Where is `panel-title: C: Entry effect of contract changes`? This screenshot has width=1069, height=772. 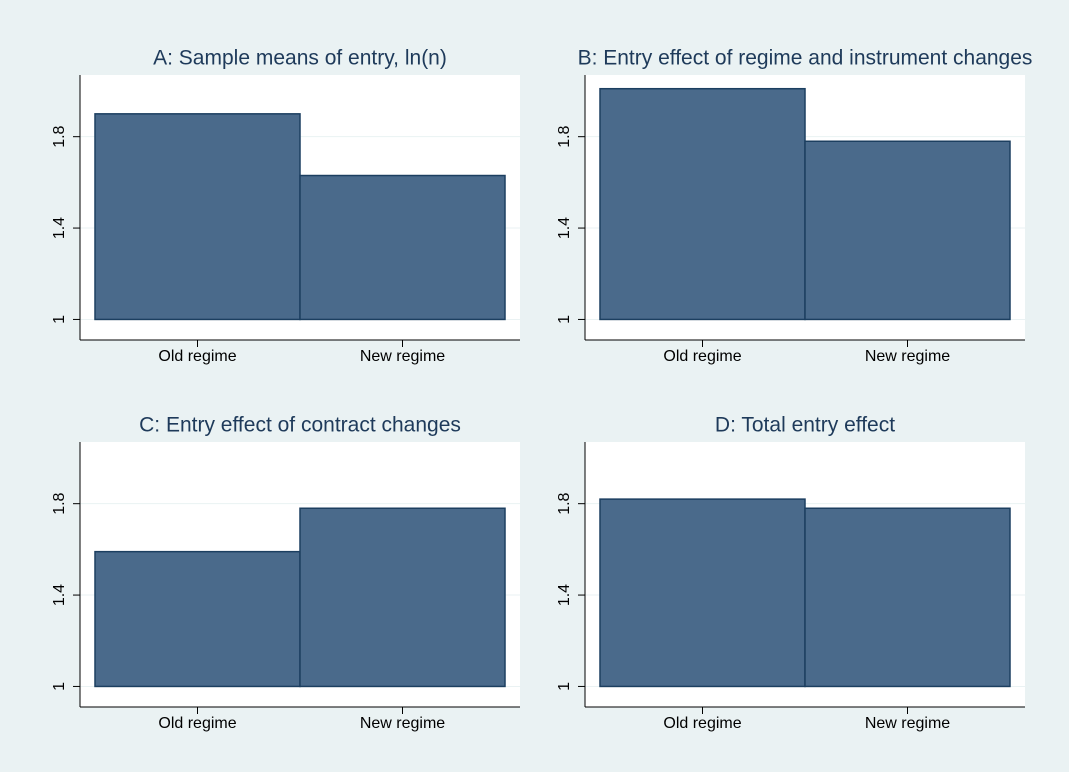
panel-title: C: Entry effect of contract changes is located at coordinates (300, 425).